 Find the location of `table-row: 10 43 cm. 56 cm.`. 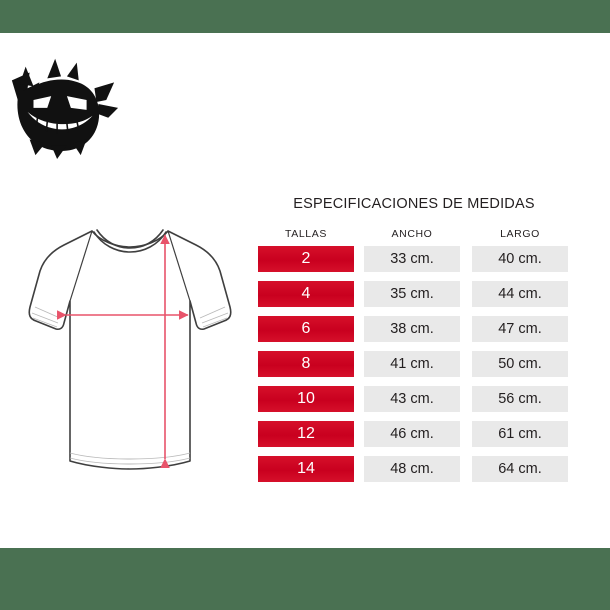

table-row: 10 43 cm. 56 cm. is located at coordinates (414, 399).